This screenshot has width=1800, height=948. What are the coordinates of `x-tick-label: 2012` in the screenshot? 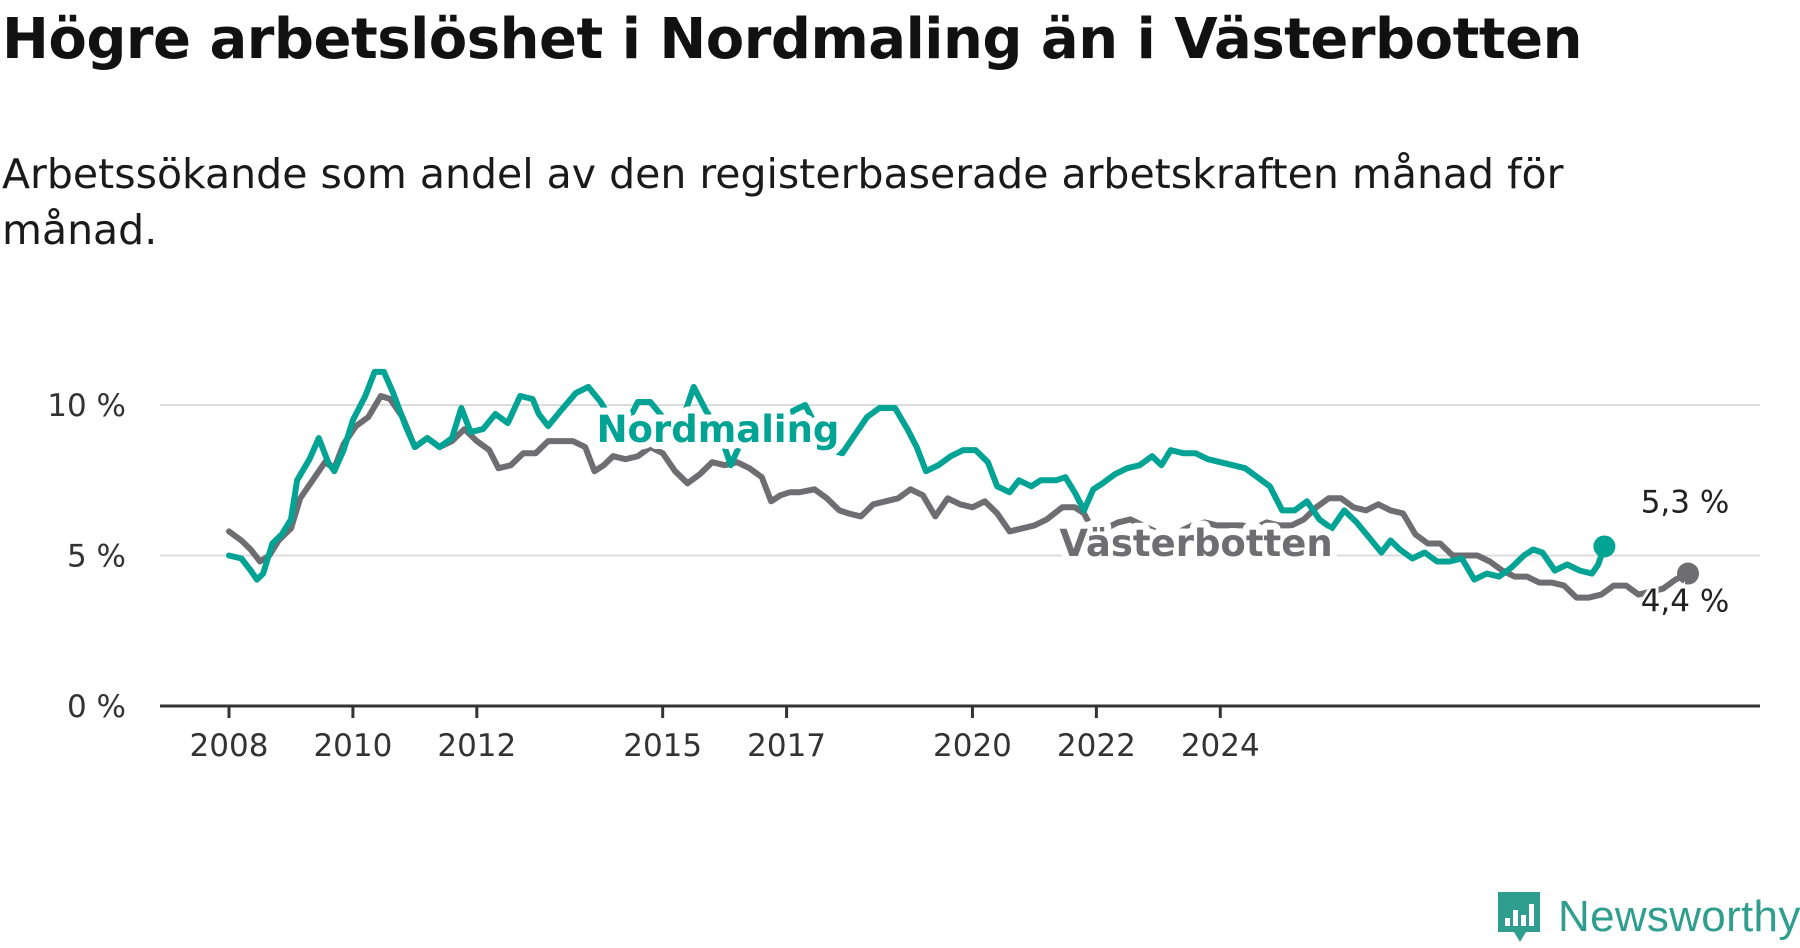 It's located at (476, 746).